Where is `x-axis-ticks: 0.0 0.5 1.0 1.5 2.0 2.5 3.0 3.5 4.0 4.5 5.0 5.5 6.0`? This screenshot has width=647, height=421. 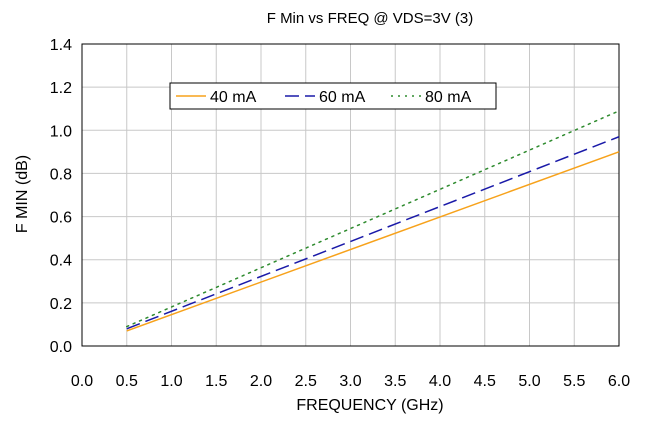 x-axis-ticks: 0.0 0.5 1.0 1.5 2.0 2.5 3.0 3.5 4.0 4.5 5.0 5.5 6.0 is located at coordinates (350, 381).